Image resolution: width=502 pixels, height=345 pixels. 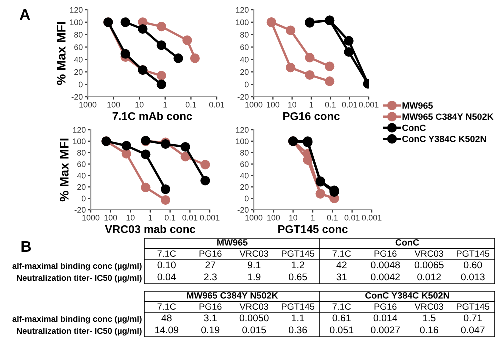 What do you see at coordinates (408, 242) in the screenshot?
I see `text: ConC` at bounding box center [408, 242].